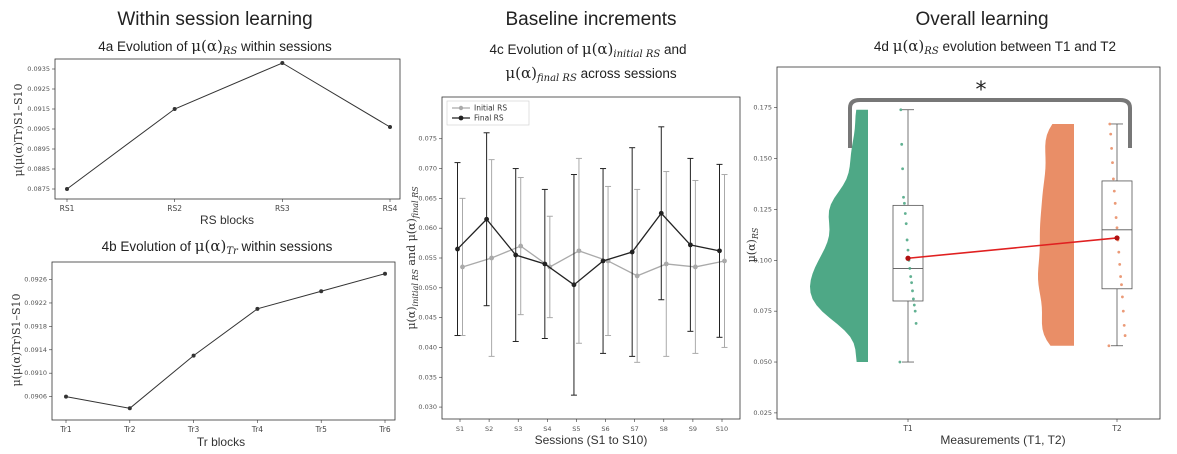 The height and width of the screenshot is (454, 1177). Describe the element at coordinates (38, 149) in the screenshot. I see `y-tick-label: 0.0895` at that location.